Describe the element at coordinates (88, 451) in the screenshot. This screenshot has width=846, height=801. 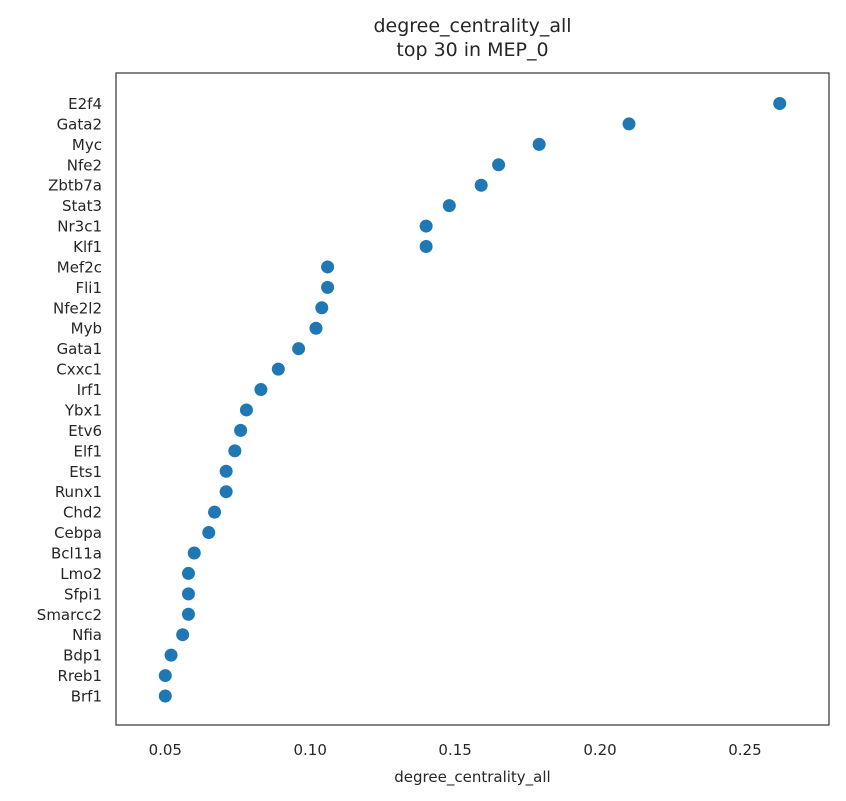
I see `y-tick-label: Elf1` at that location.